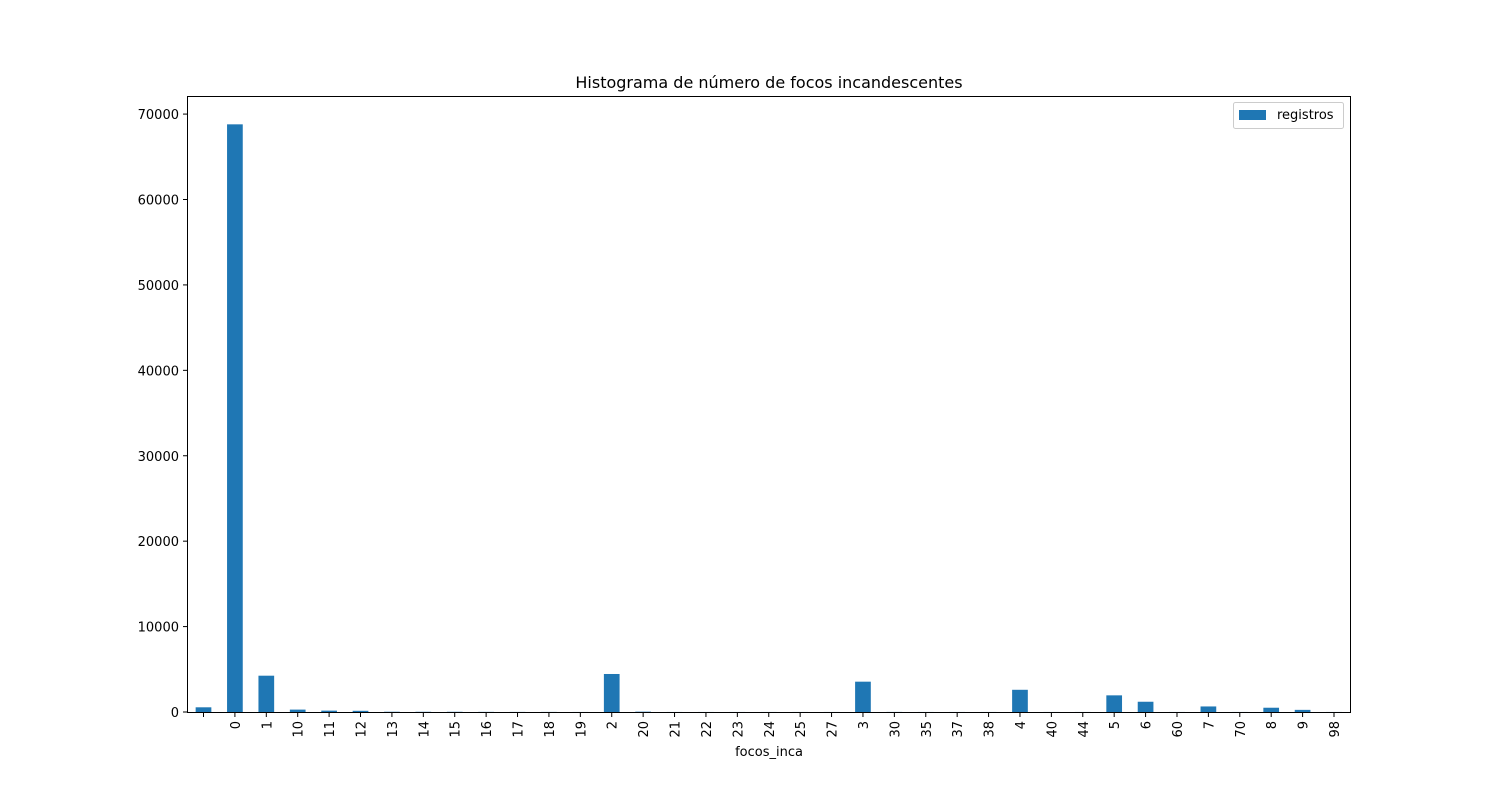  I want to click on x-tick-label: 37, so click(958, 729).